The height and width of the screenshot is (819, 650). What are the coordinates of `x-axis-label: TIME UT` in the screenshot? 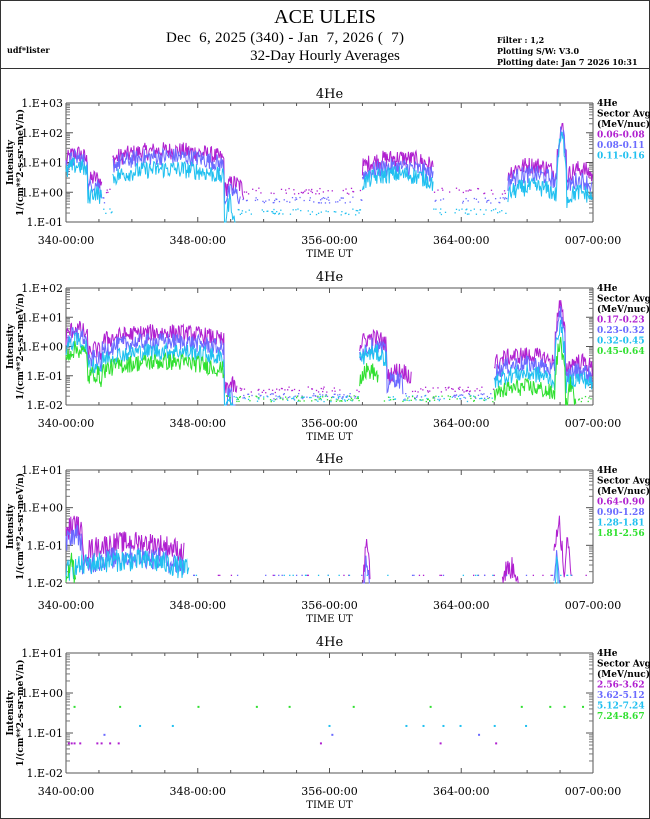 It's located at (329, 437).